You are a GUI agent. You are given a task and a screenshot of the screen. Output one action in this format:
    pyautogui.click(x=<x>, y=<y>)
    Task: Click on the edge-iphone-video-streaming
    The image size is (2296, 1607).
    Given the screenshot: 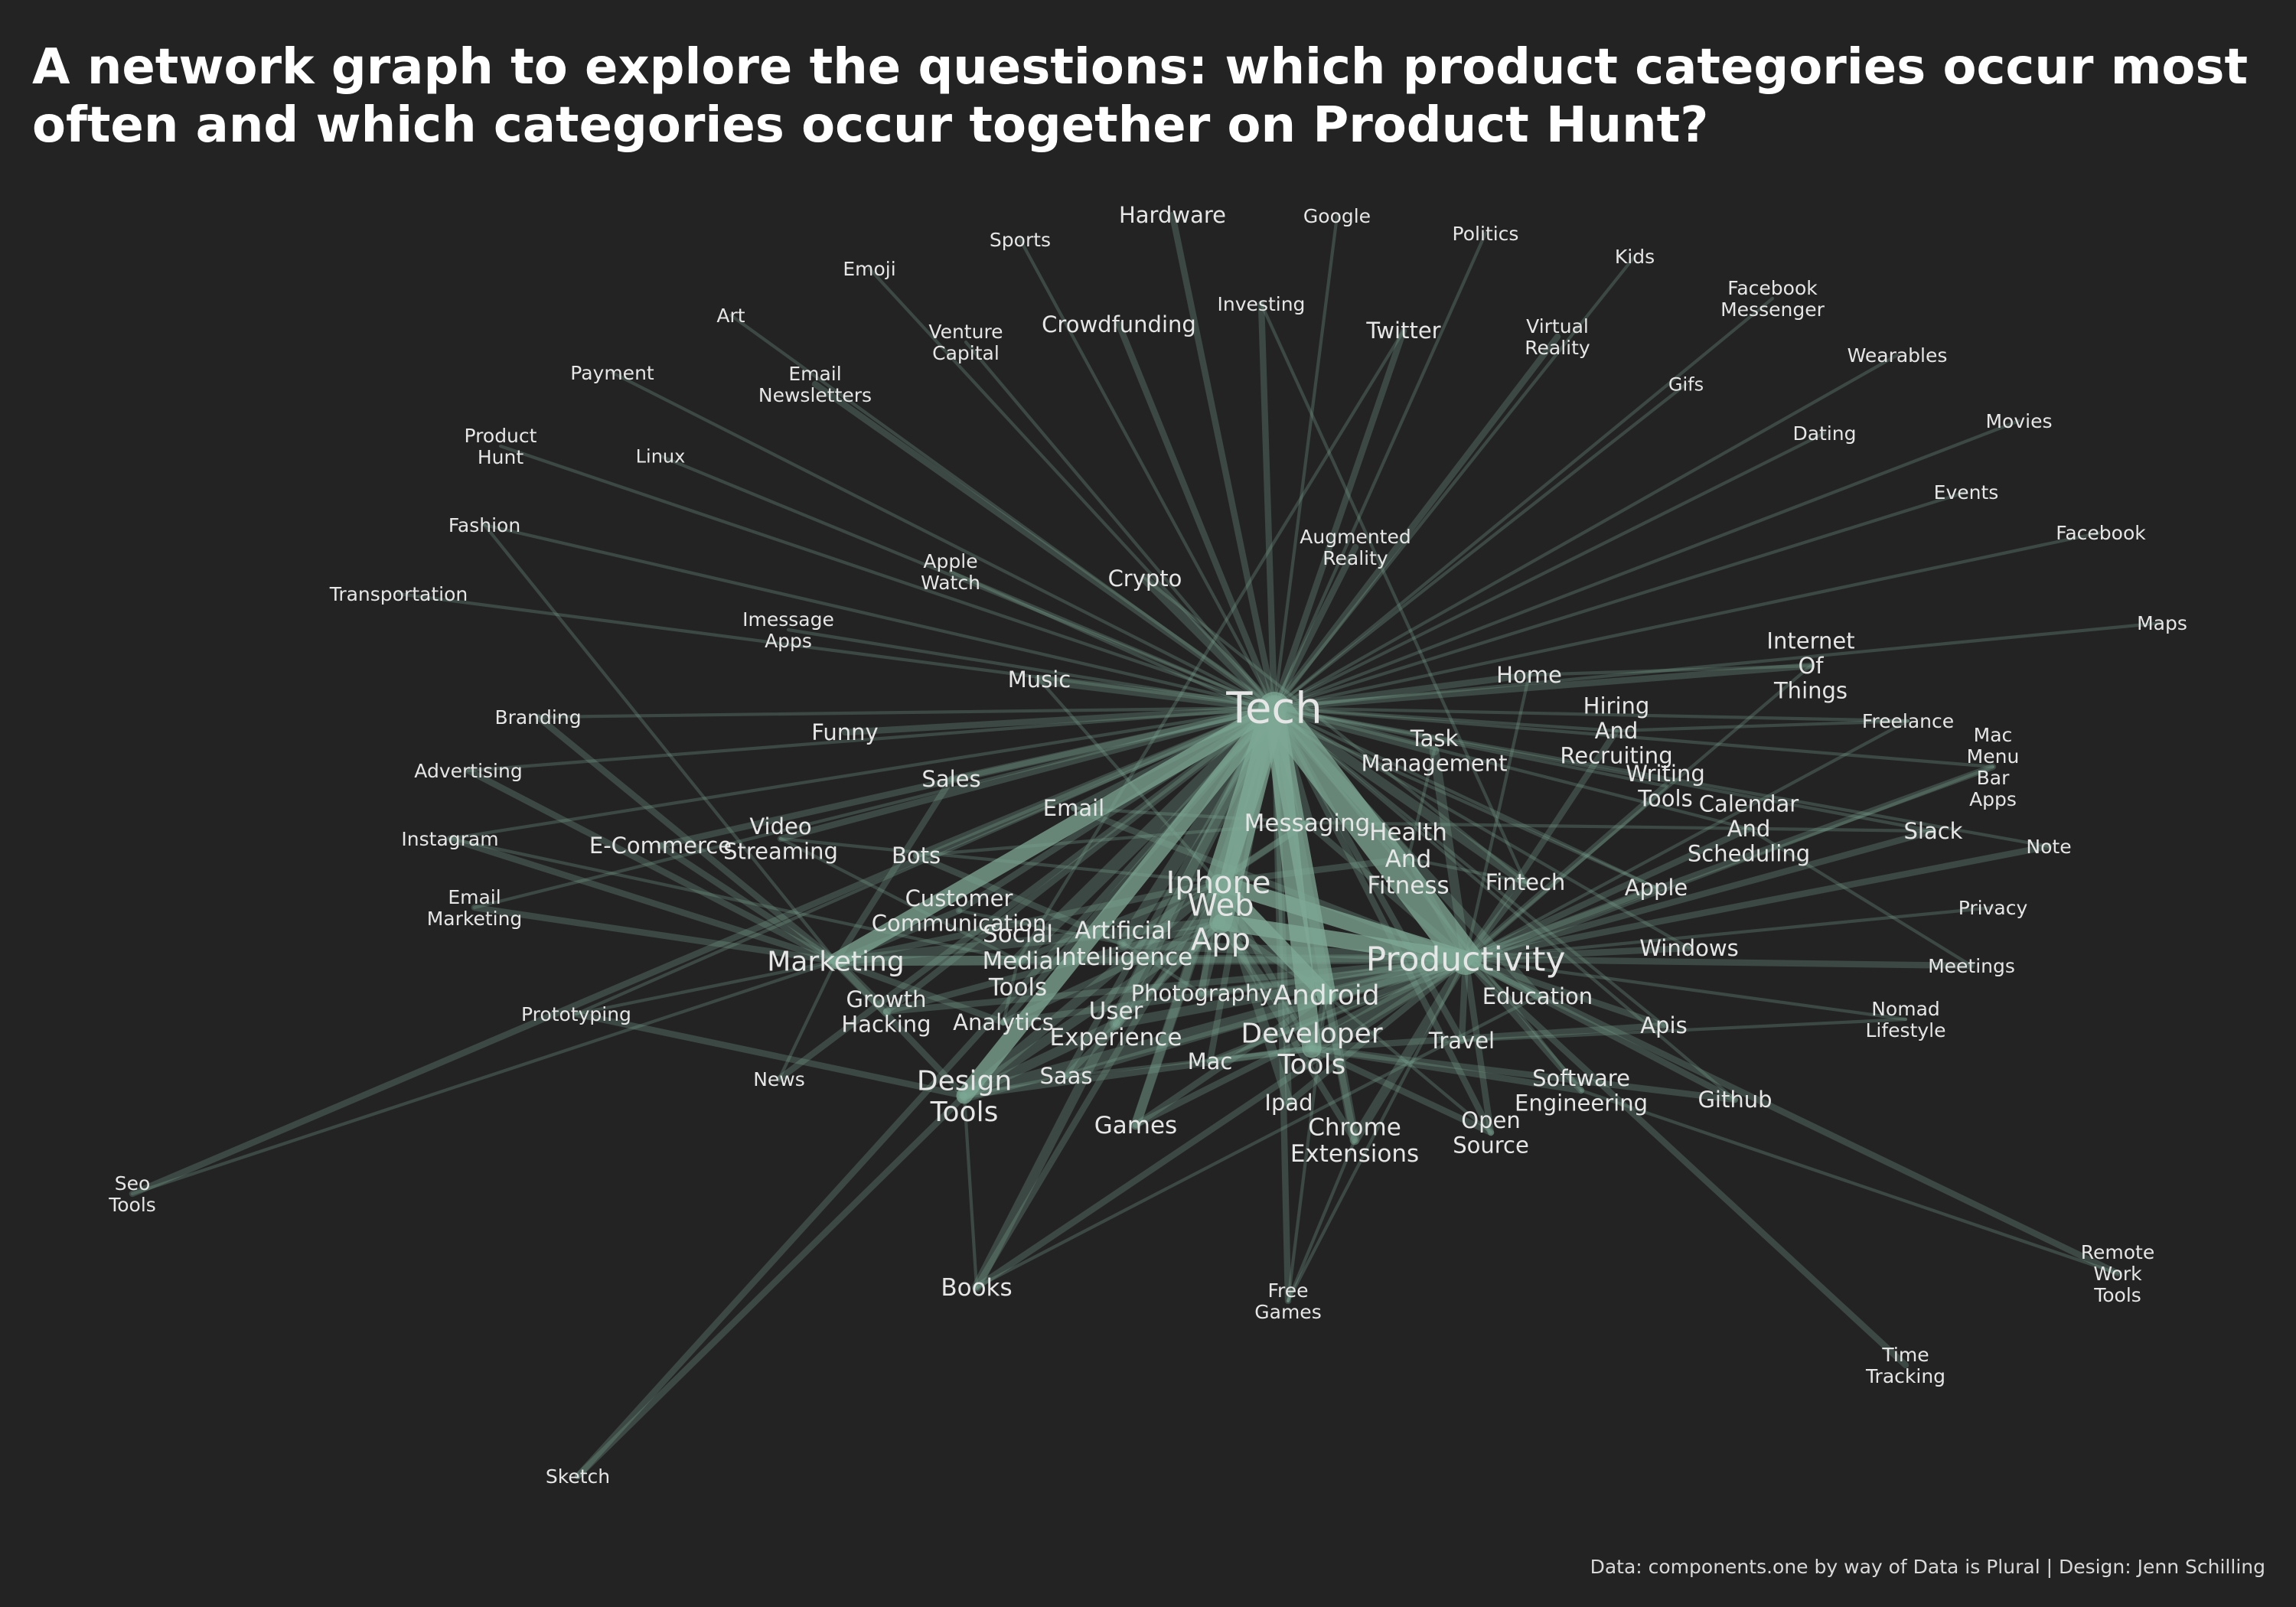 What is the action you would take?
    pyautogui.click(x=999, y=861)
    